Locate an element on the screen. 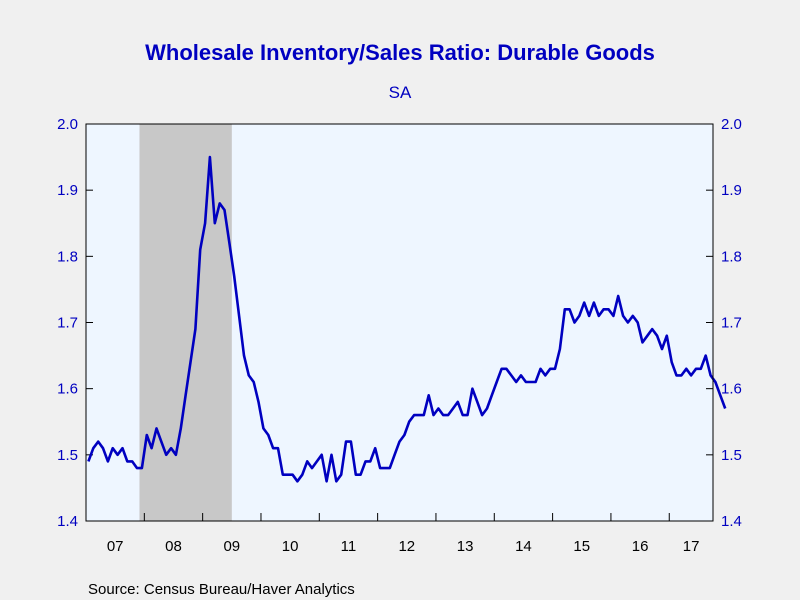  x-axis-labels: 07 08 09 10 11 12 13 14 15 16 17 is located at coordinates (403, 546).